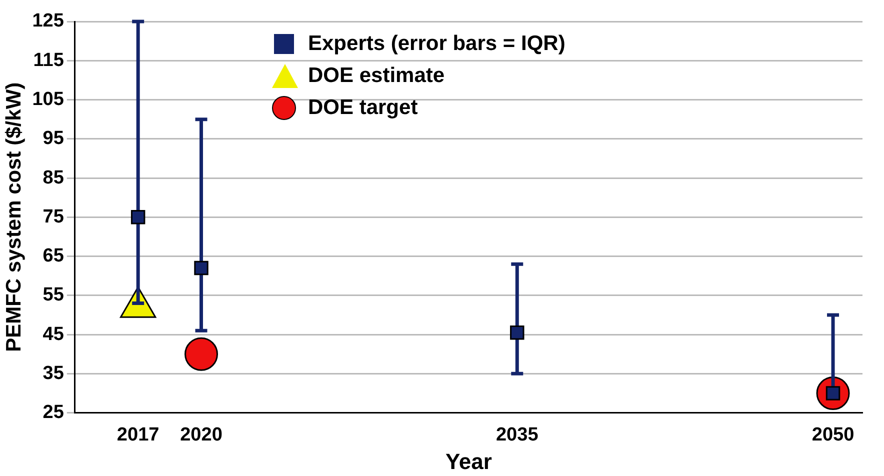 The image size is (884, 476). I want to click on legend-label: DOE target, so click(363, 108).